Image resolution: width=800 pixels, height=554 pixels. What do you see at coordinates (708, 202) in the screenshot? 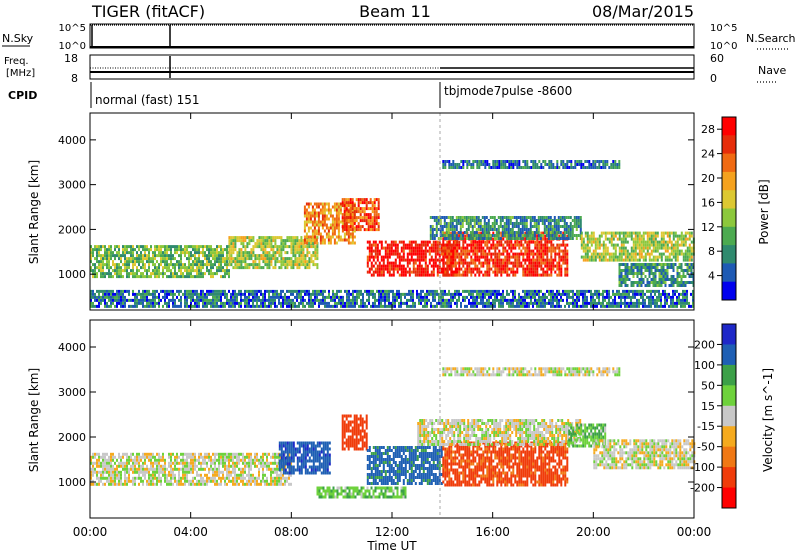
I see `power-colorbar-tick: 16` at bounding box center [708, 202].